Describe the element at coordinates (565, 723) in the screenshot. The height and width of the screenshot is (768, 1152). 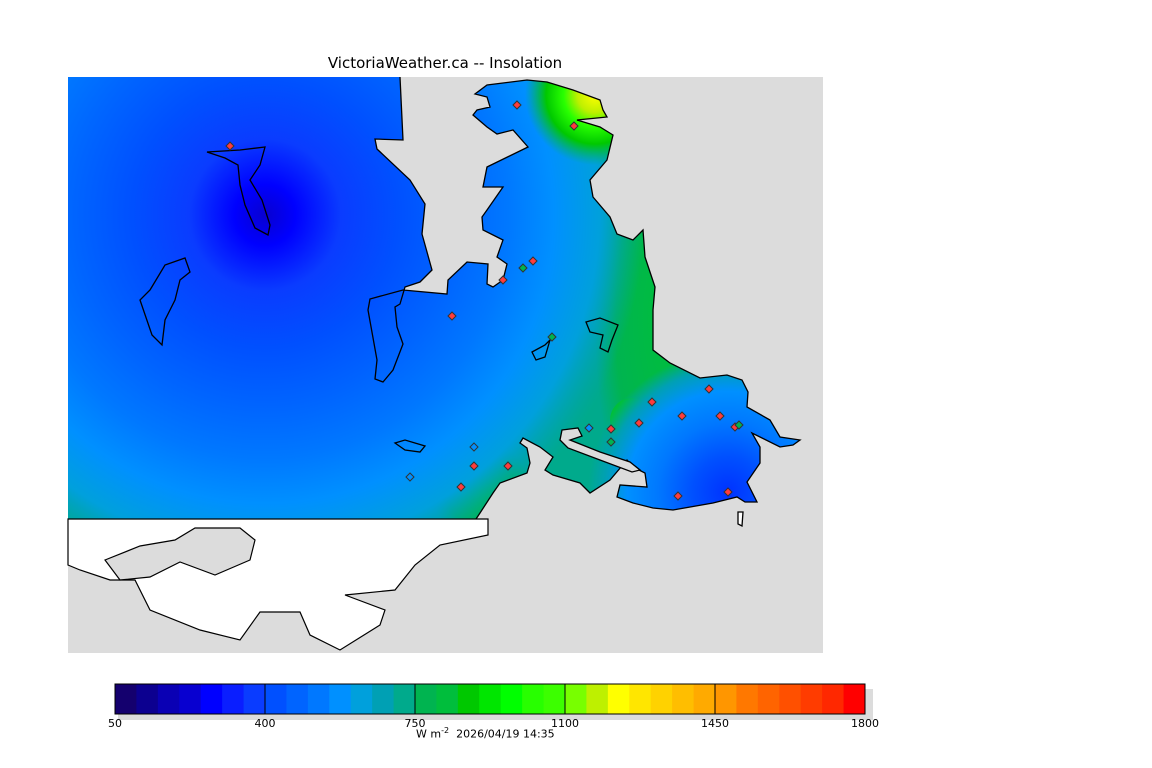
I see `colorbar-tick-label: 1100` at that location.